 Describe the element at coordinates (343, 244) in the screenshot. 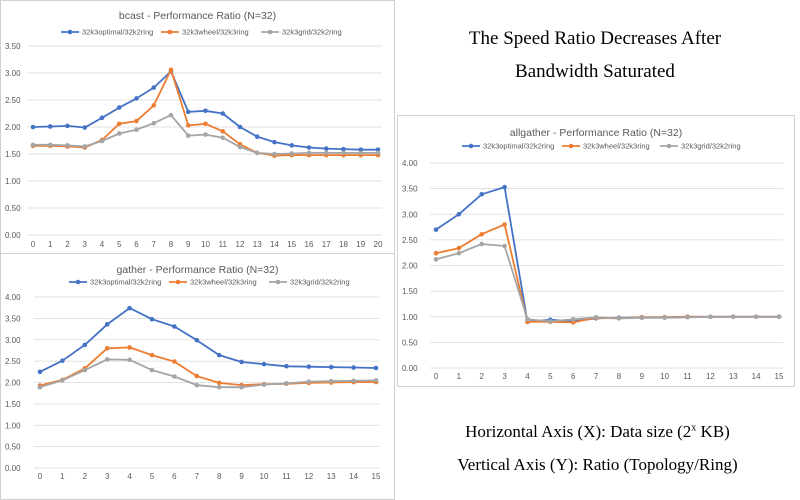

I see `bcast-x-tick-label: 18` at that location.